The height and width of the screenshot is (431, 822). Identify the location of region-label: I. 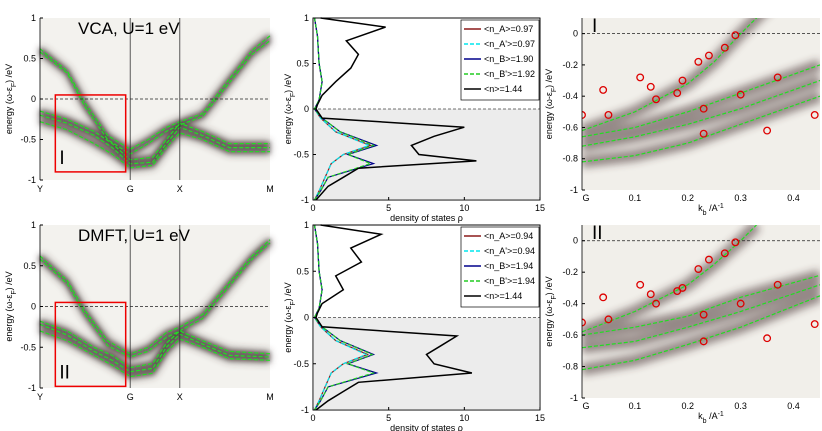
(594, 26).